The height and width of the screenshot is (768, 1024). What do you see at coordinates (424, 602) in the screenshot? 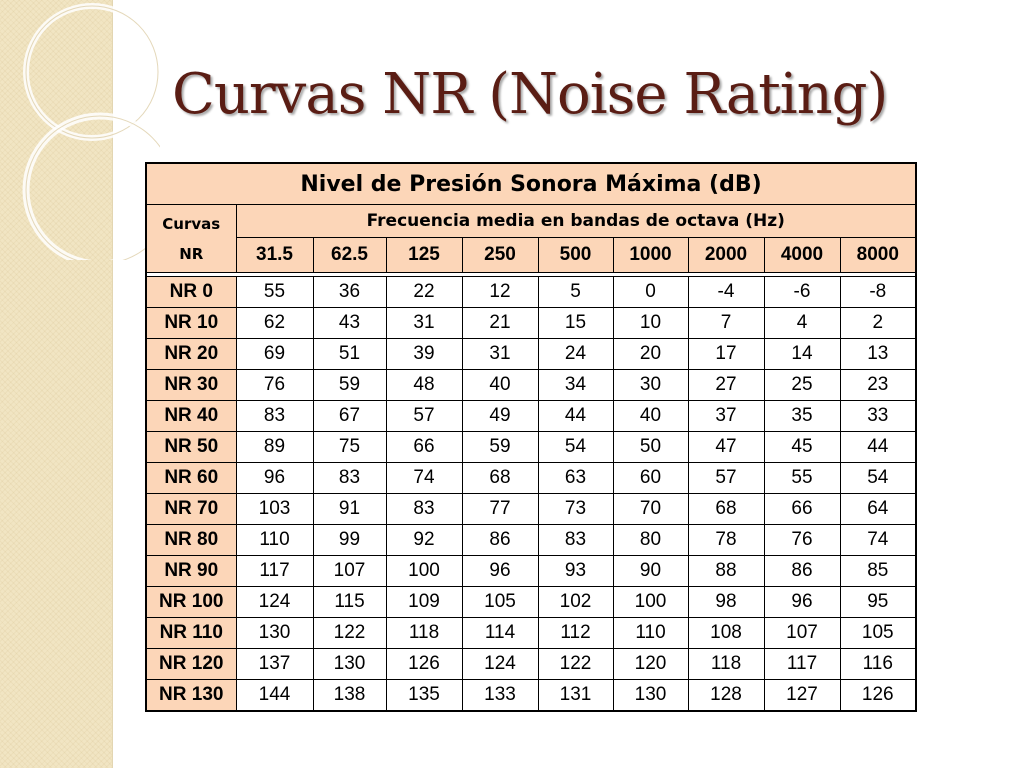
I see `table-cell: 109` at bounding box center [424, 602].